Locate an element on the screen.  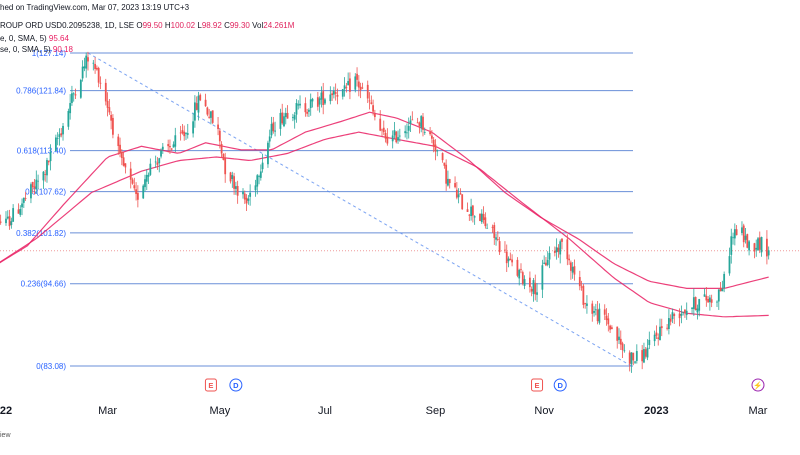
fib-level-label: 0(83.08) is located at coordinates (51, 366).